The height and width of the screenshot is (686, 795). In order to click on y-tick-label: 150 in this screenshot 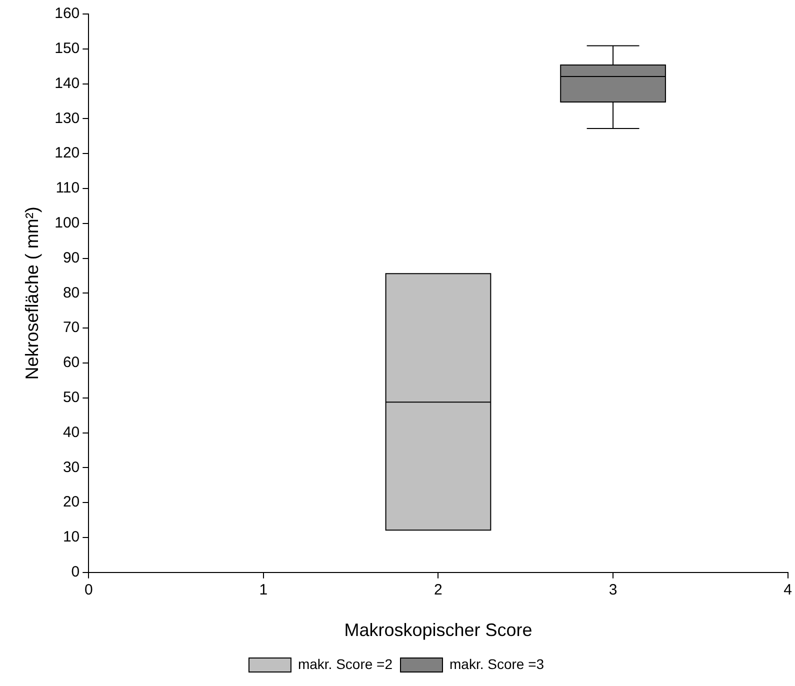, I will do `click(67, 49)`.